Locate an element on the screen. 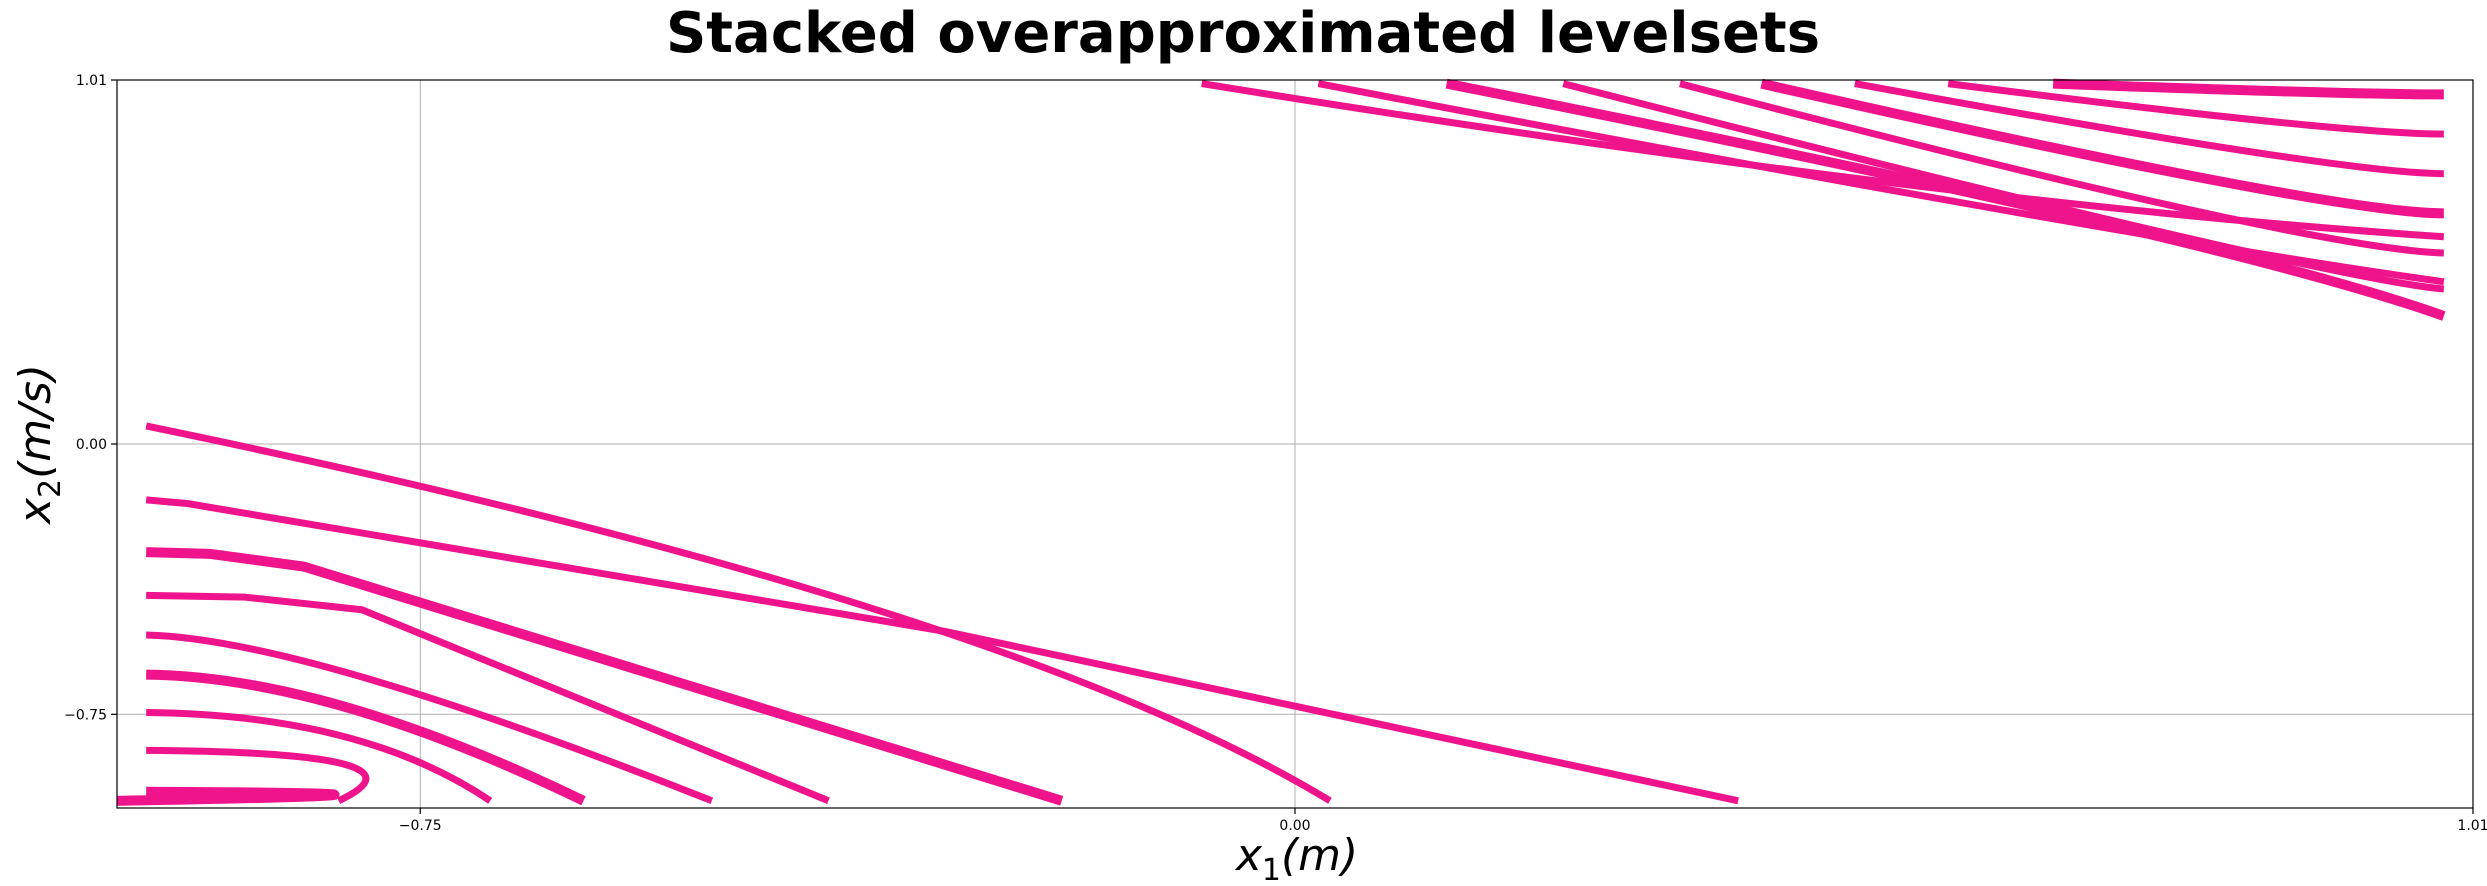 Image resolution: width=2487 pixels, height=886 pixels. x-tick-label: 0.00 is located at coordinates (1294, 826).